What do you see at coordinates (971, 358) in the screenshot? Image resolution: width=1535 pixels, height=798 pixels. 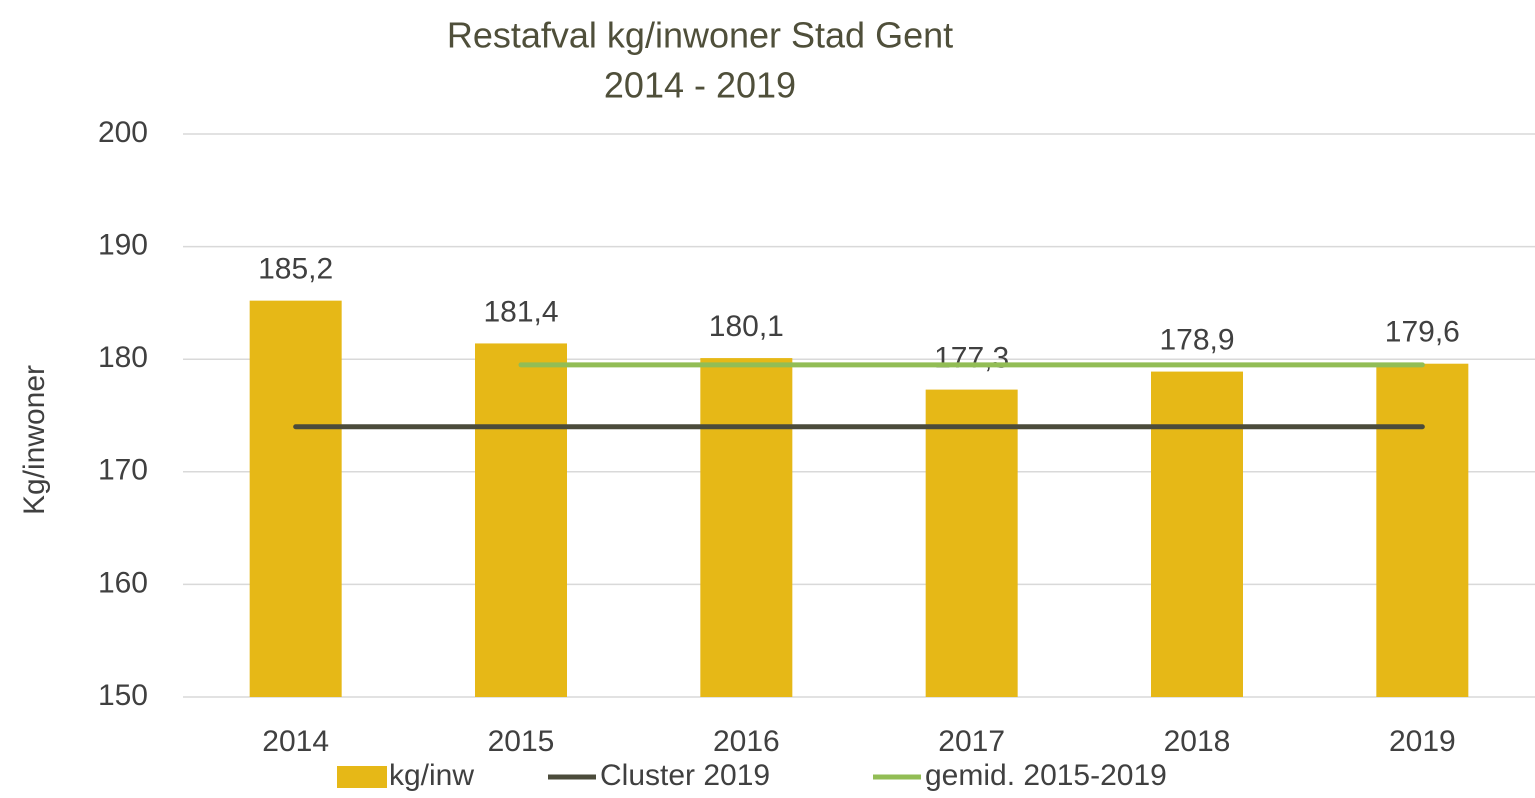 I see `data-label: 177,3` at bounding box center [971, 358].